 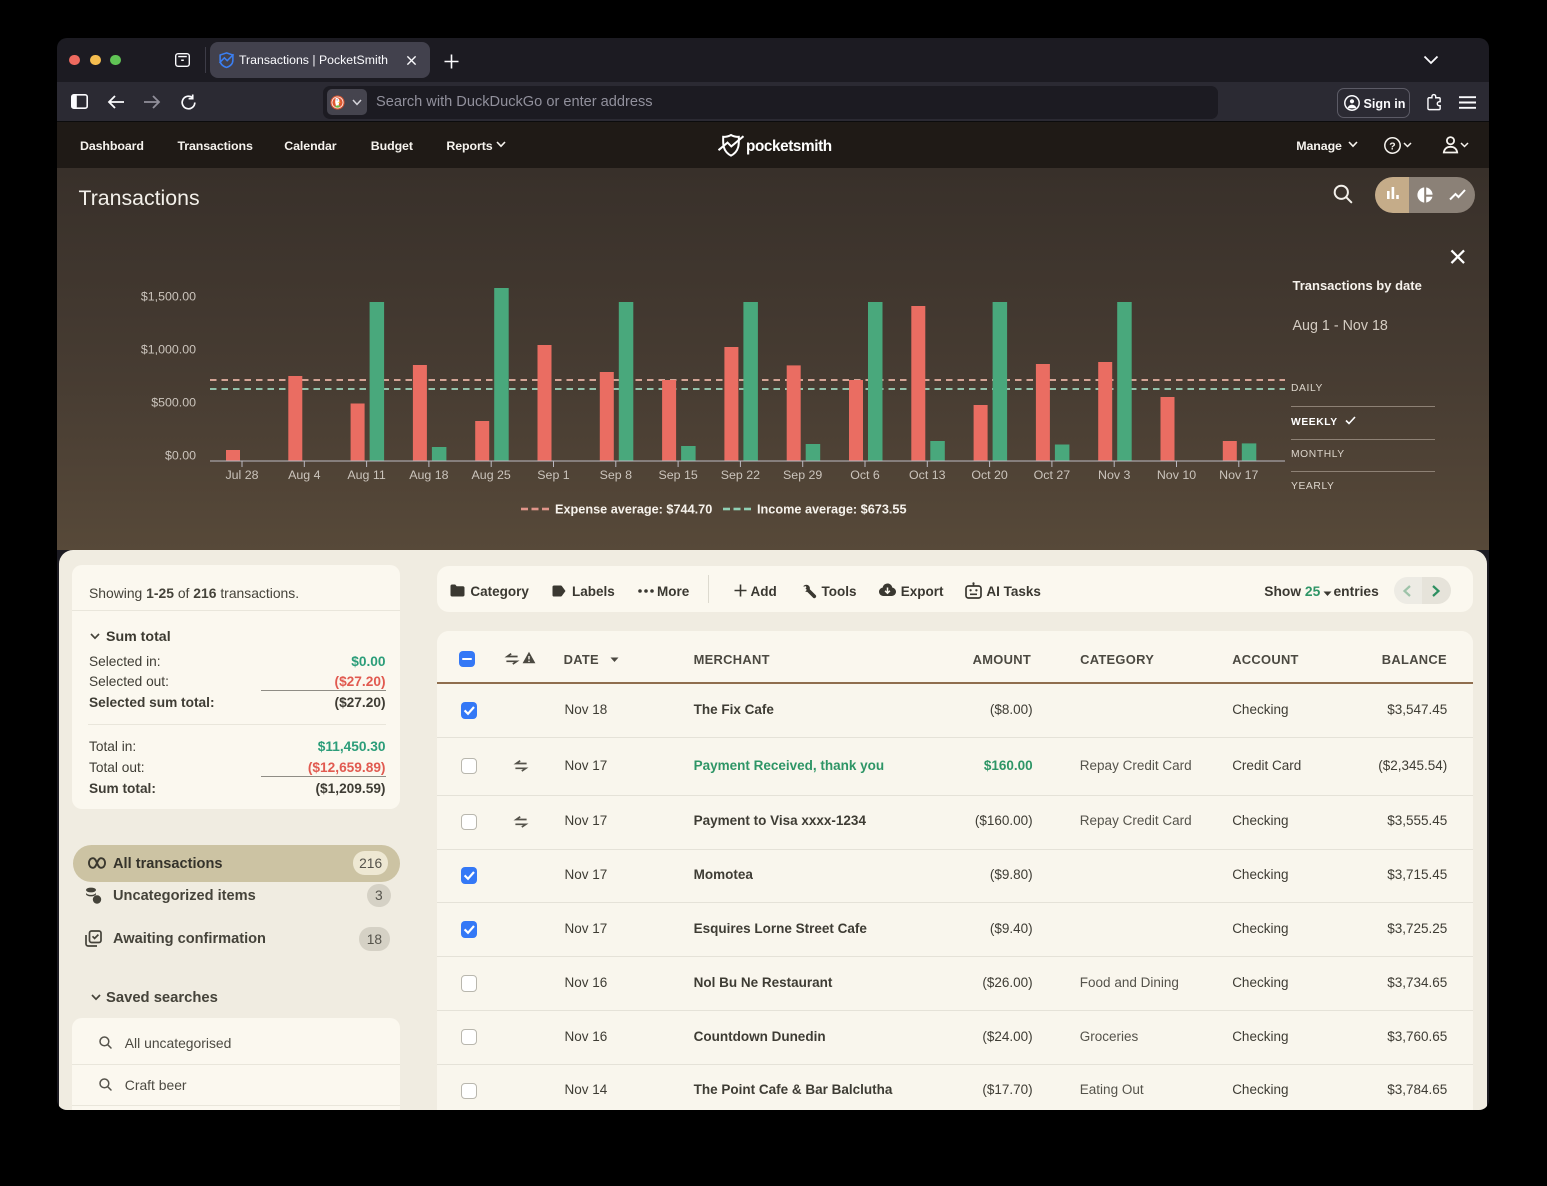 What do you see at coordinates (180, 456) in the screenshot?
I see `svg-text: $0.00` at bounding box center [180, 456].